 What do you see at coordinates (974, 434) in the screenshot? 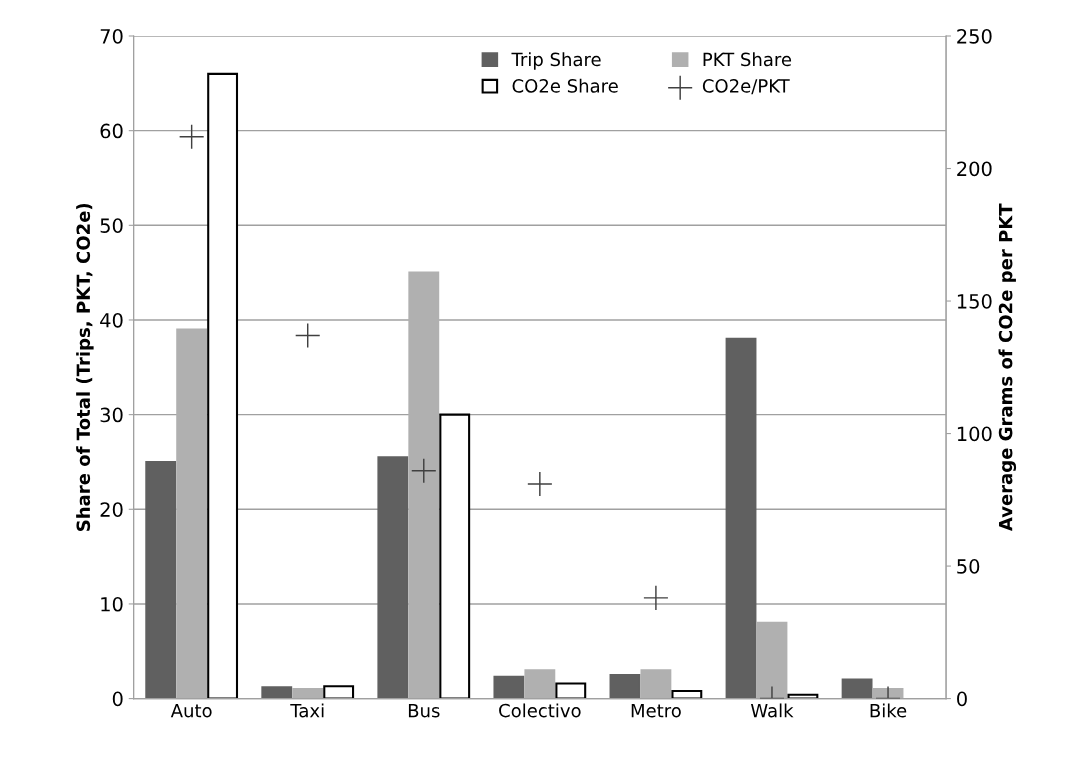
I see `y2-tick-label: 100` at bounding box center [974, 434].